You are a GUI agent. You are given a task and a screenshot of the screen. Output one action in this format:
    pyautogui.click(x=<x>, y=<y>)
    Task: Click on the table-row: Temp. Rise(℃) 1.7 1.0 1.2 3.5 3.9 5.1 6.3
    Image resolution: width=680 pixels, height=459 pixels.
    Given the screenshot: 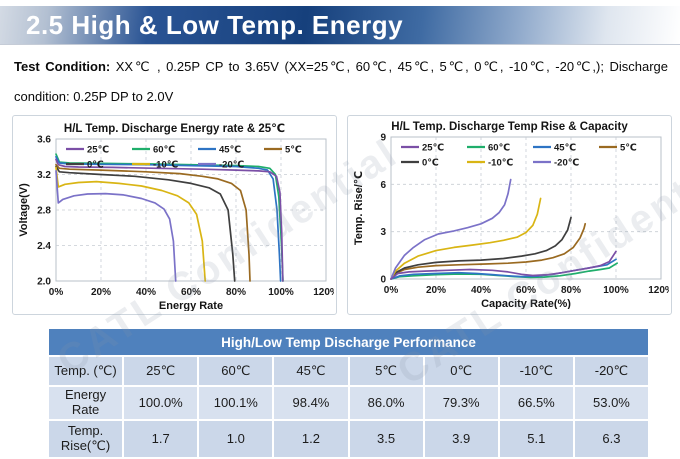 What is the action you would take?
    pyautogui.click(x=348, y=438)
    